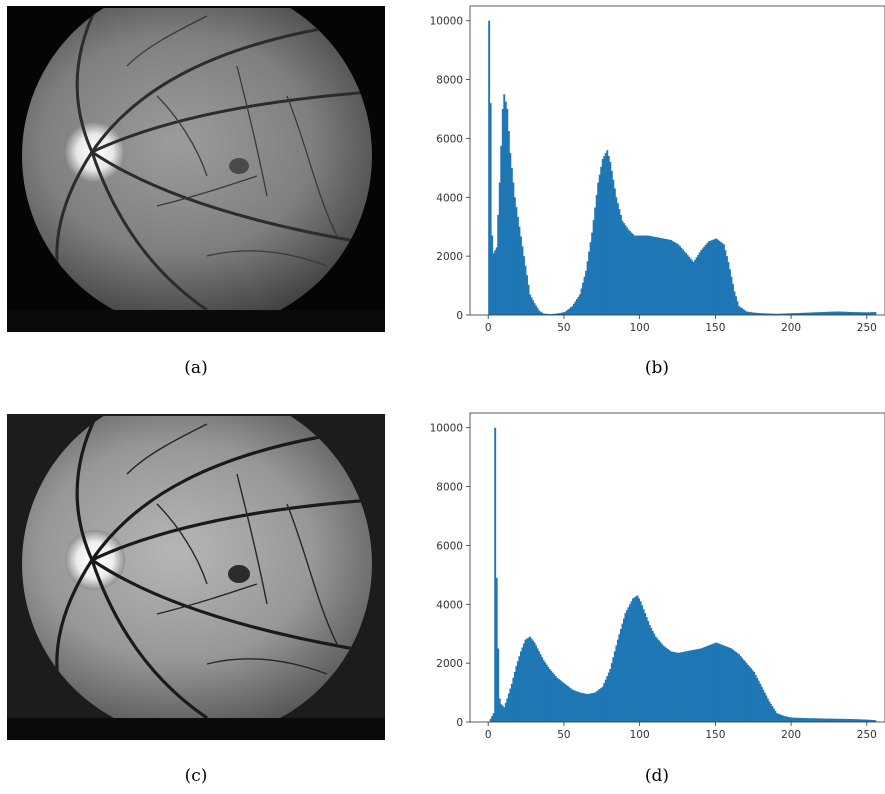 The image size is (885, 794). What do you see at coordinates (715, 735) in the screenshot?
I see `x-tick-label: 150` at bounding box center [715, 735].